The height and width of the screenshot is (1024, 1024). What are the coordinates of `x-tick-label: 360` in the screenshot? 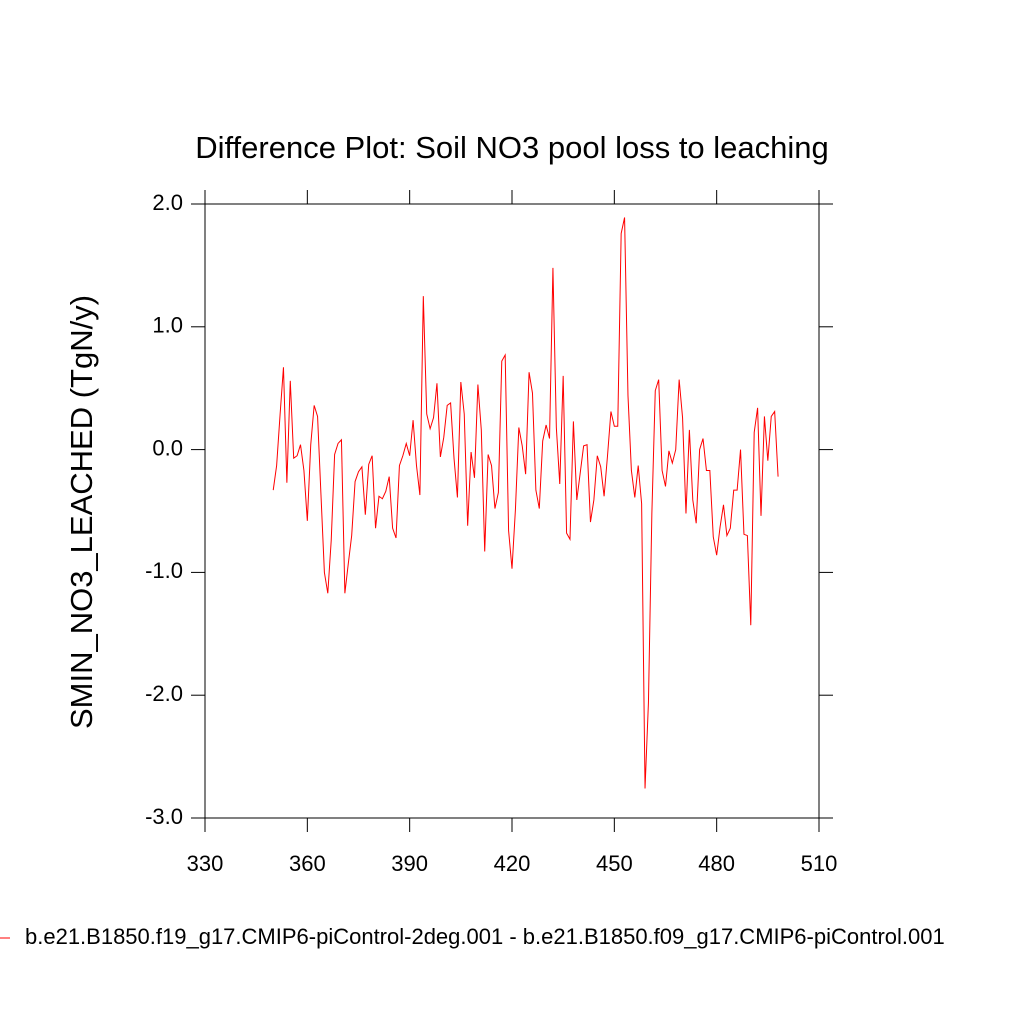 It's located at (307, 863).